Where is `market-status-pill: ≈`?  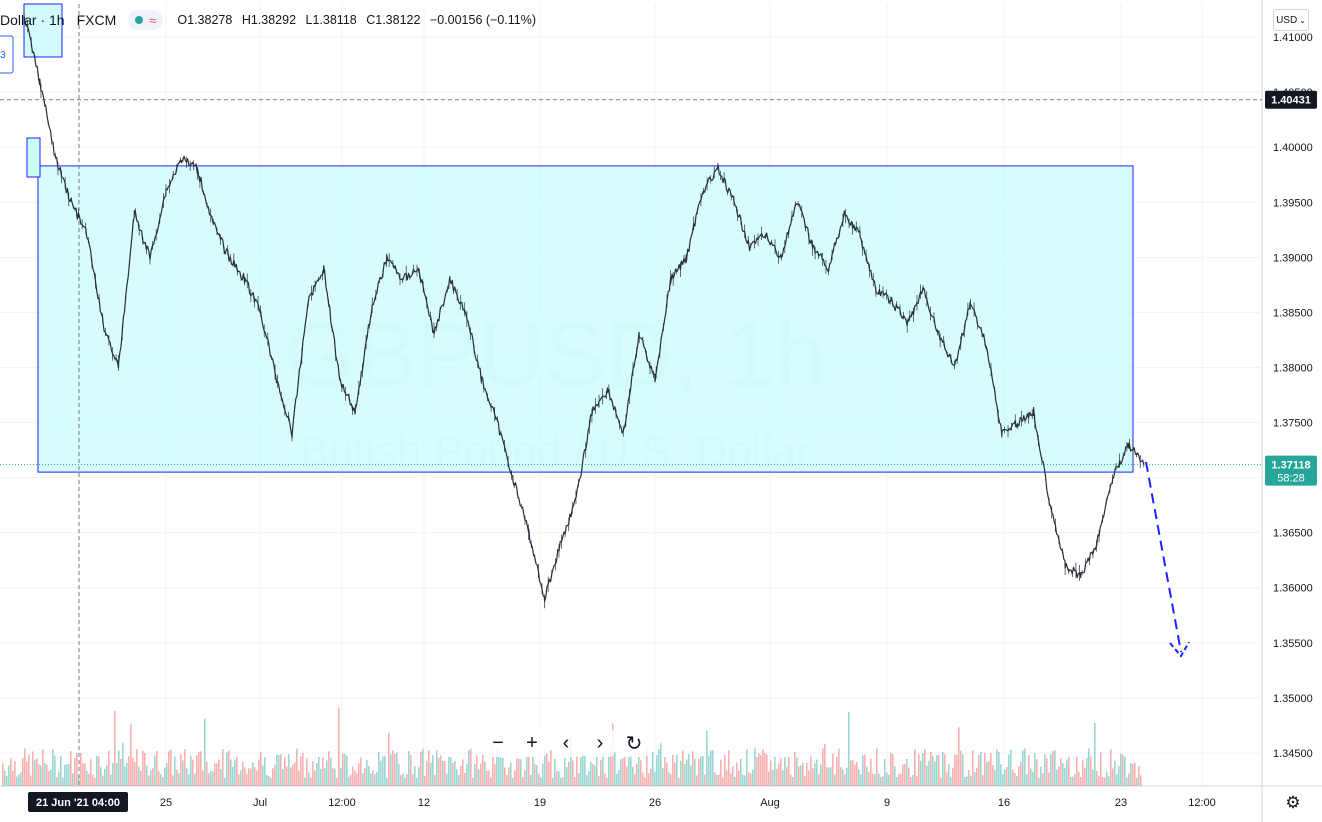
market-status-pill: ≈ is located at coordinates (146, 20).